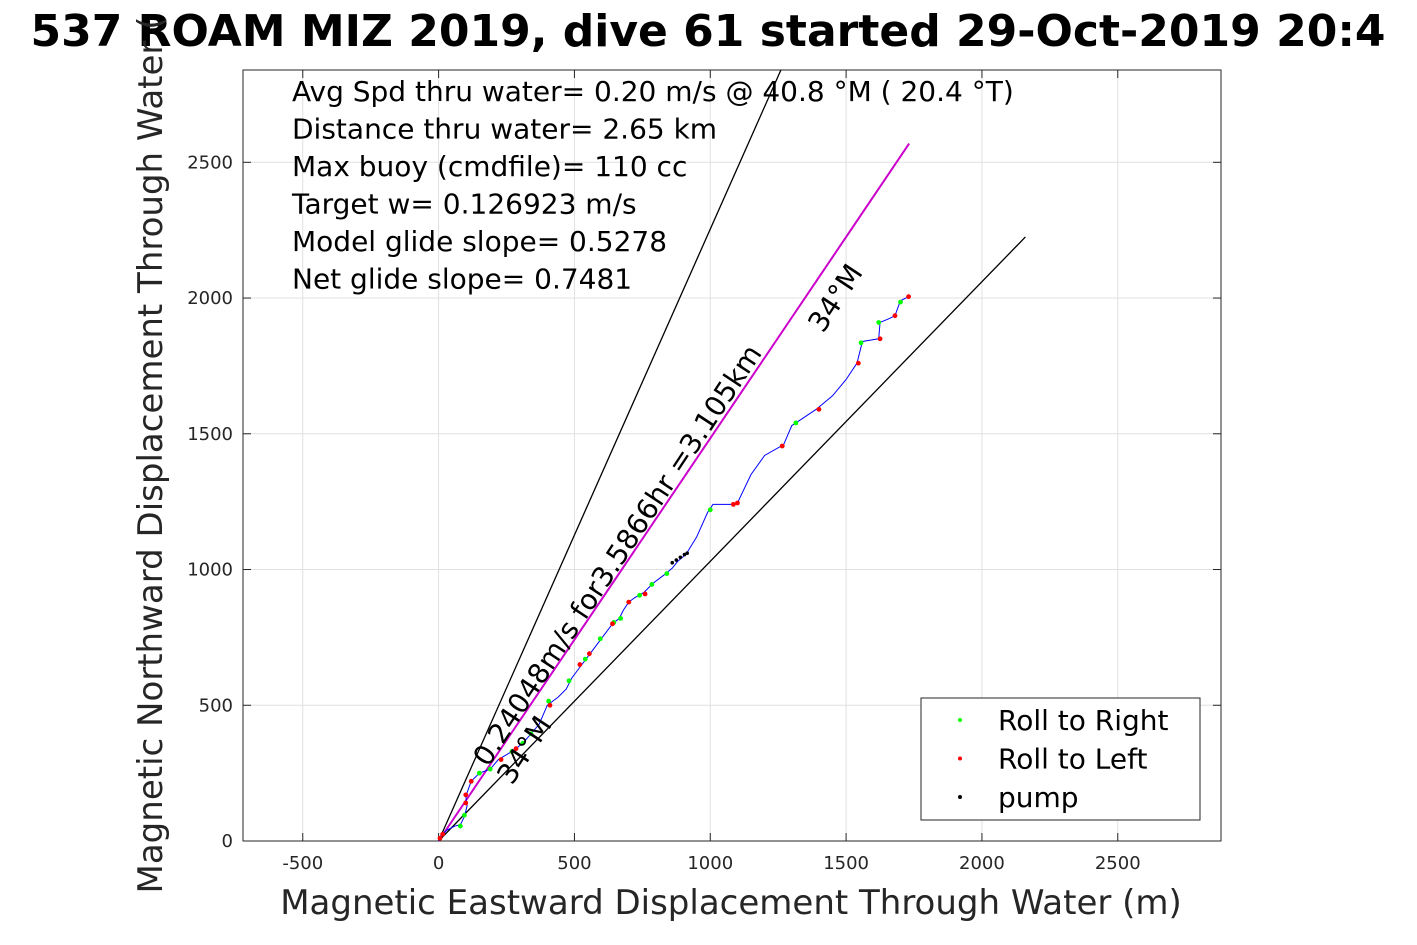 This screenshot has width=1417, height=945. Describe the element at coordinates (216, 705) in the screenshot. I see `y-tick-label: 500` at that location.